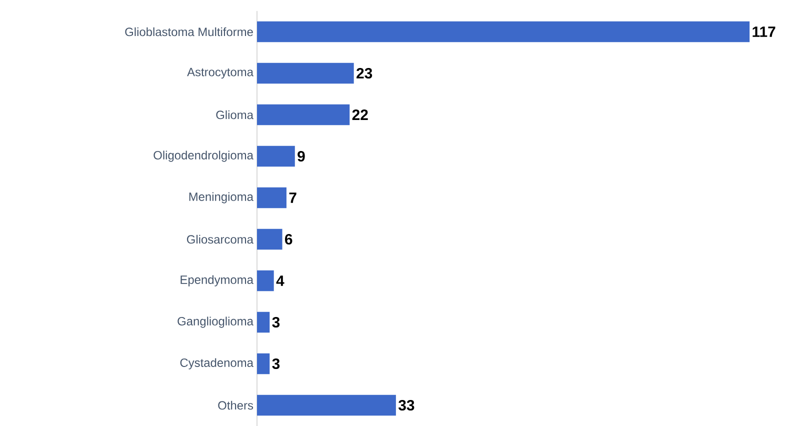  Describe the element at coordinates (288, 239) in the screenshot. I see `data-label: 6` at that location.